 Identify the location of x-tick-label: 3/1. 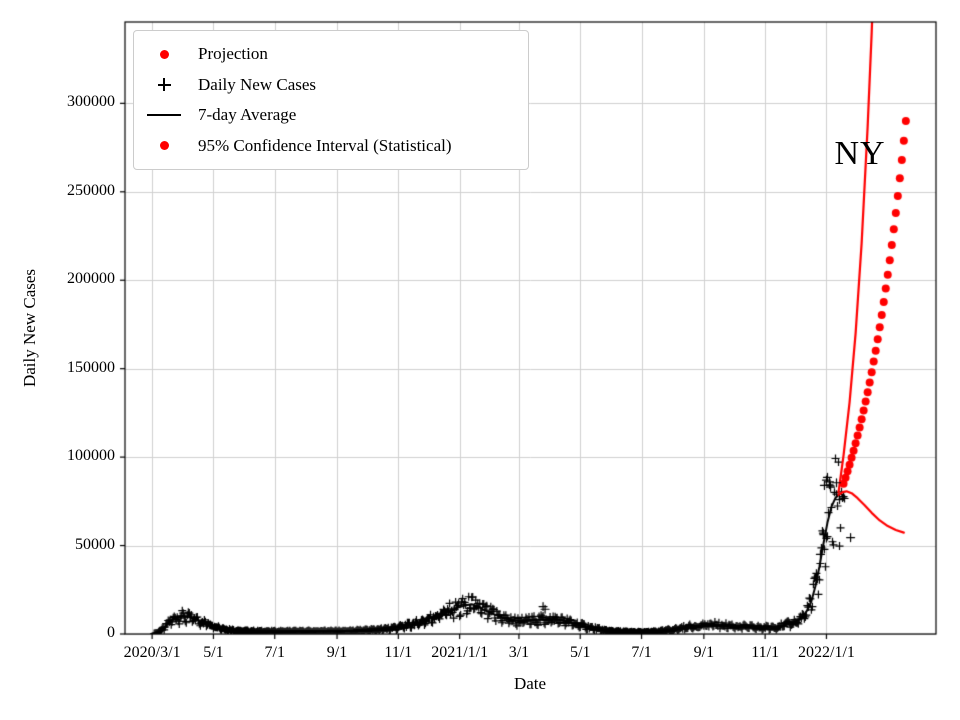
(519, 652).